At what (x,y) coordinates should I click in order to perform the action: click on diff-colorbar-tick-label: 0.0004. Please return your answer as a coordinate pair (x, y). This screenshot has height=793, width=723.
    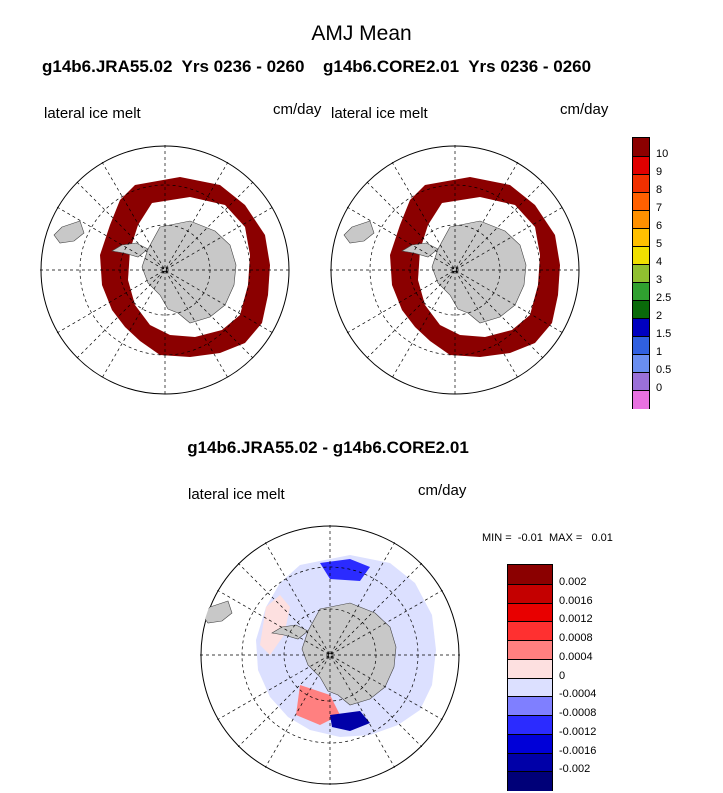
    Looking at the image, I should click on (576, 656).